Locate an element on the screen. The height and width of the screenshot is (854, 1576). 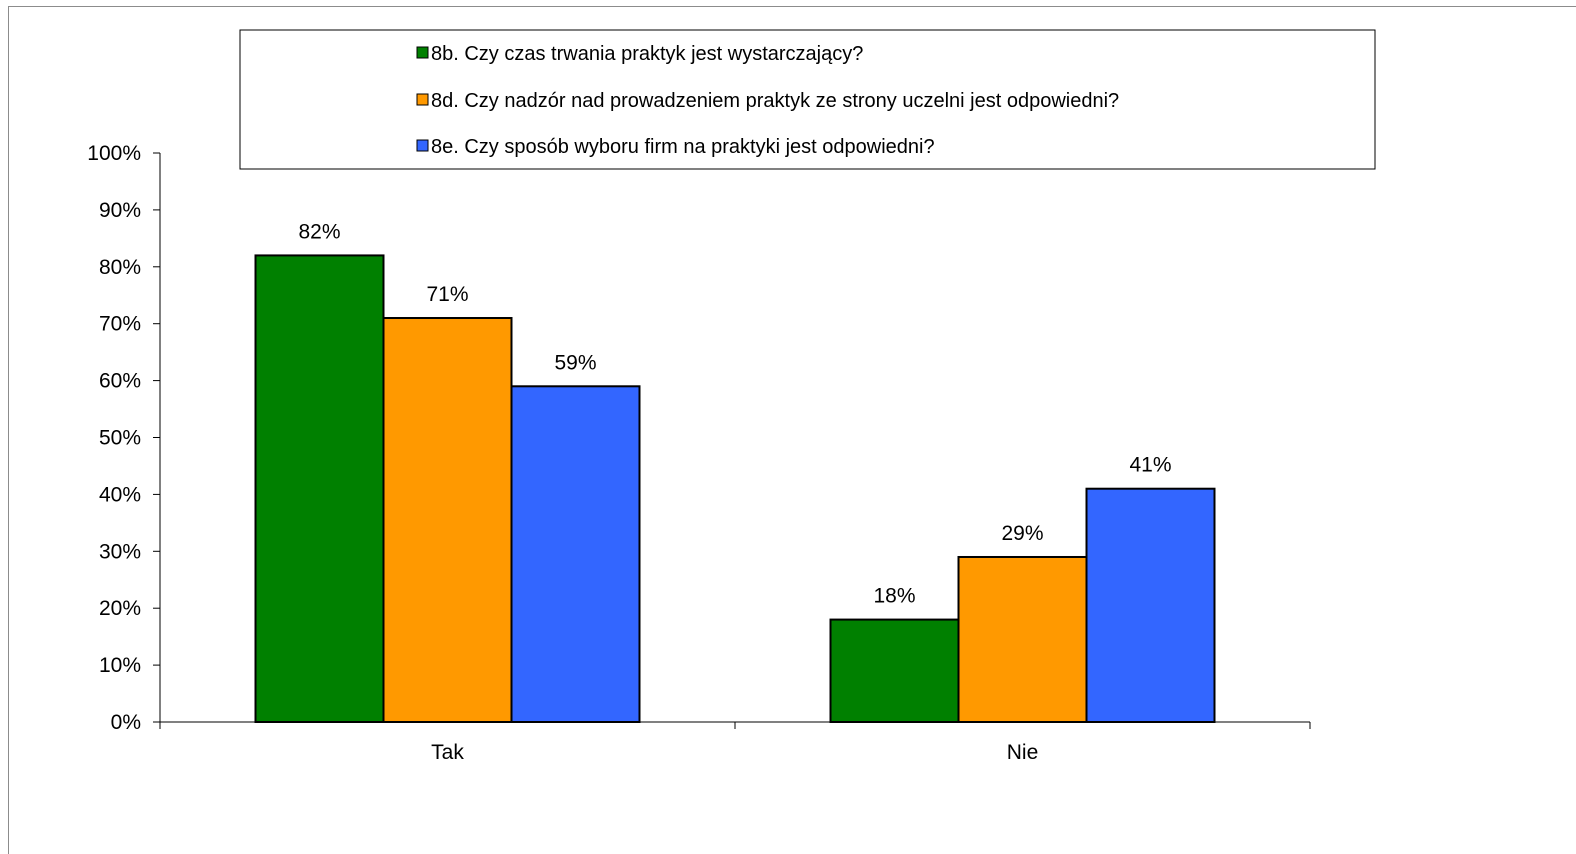
y-tick-label: 10% is located at coordinates (120, 665).